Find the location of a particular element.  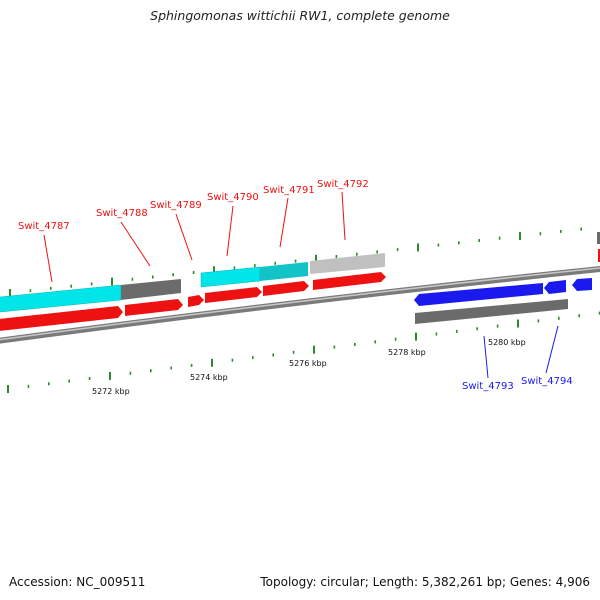

gene-label-swit-4790: Swit_4790 is located at coordinates (233, 197).